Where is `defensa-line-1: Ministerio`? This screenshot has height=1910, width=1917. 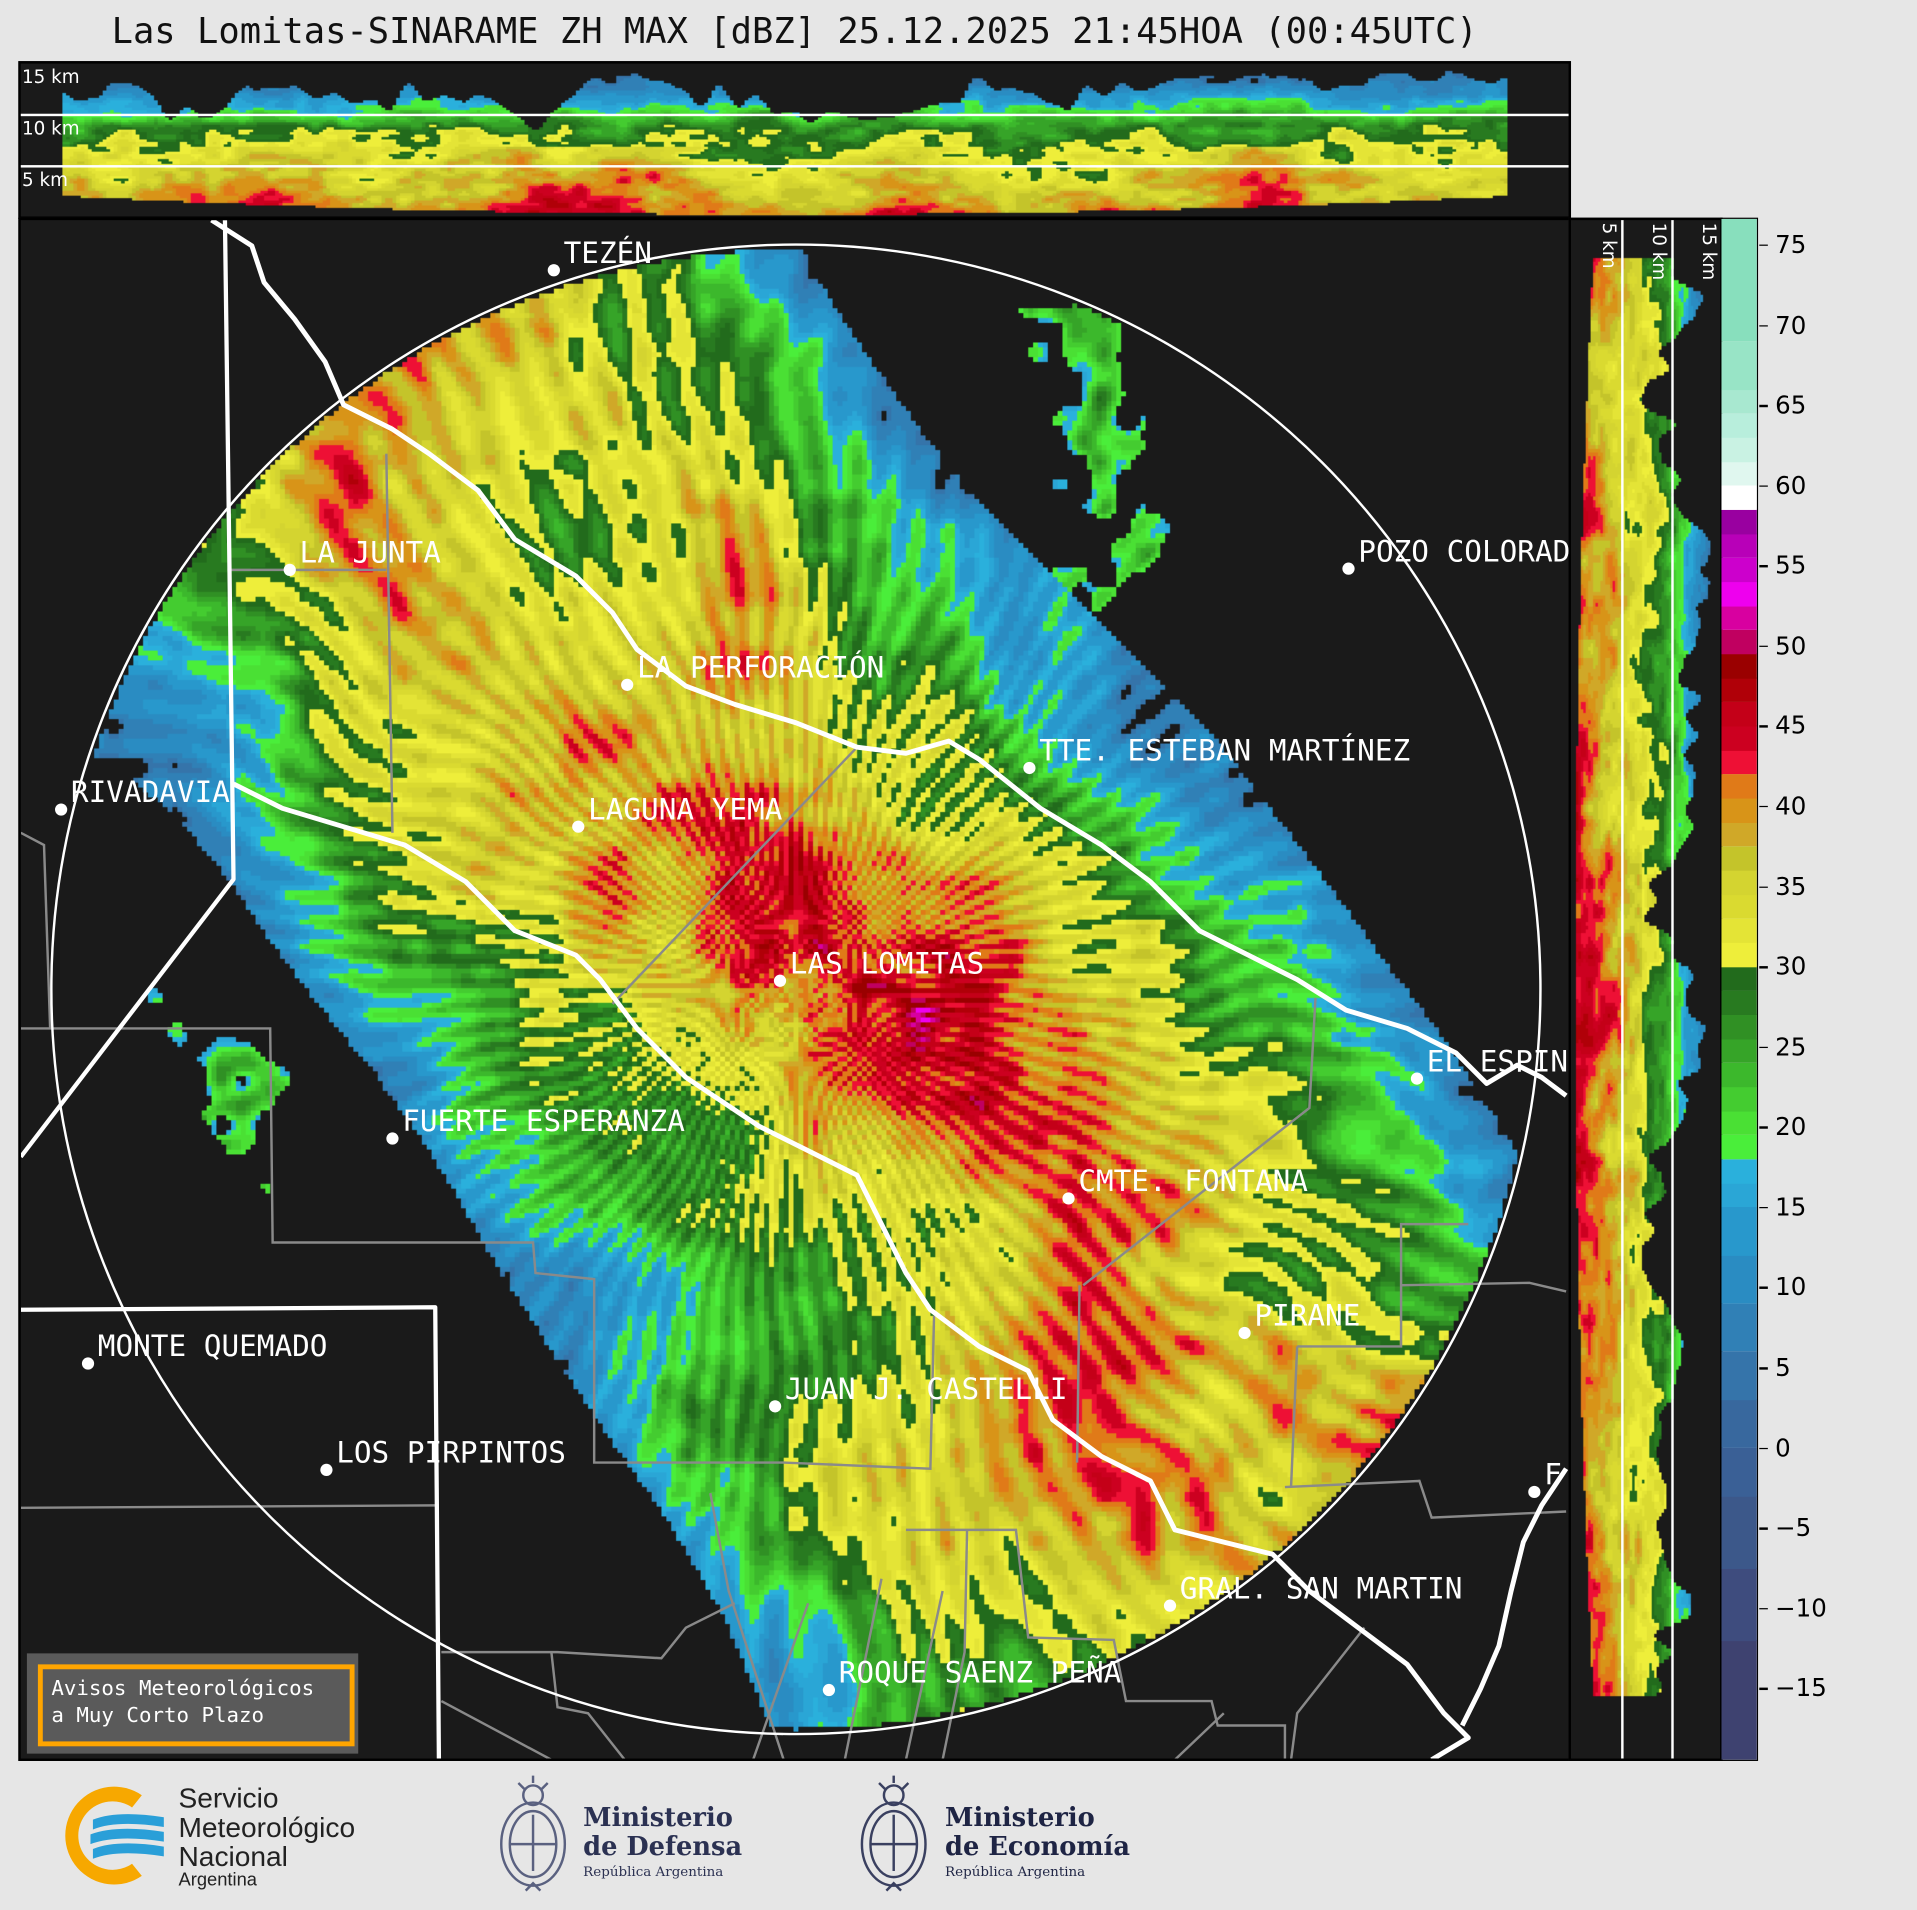
defensa-line-1: Ministerio is located at coordinates (658, 1816).